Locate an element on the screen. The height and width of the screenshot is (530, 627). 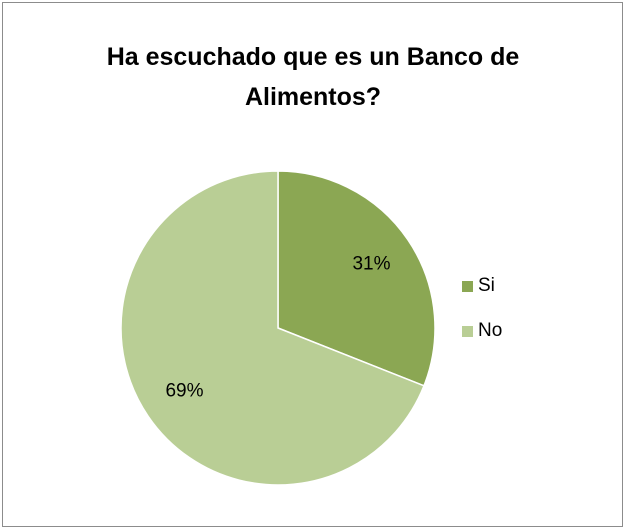
legend-label: No is located at coordinates (490, 330).